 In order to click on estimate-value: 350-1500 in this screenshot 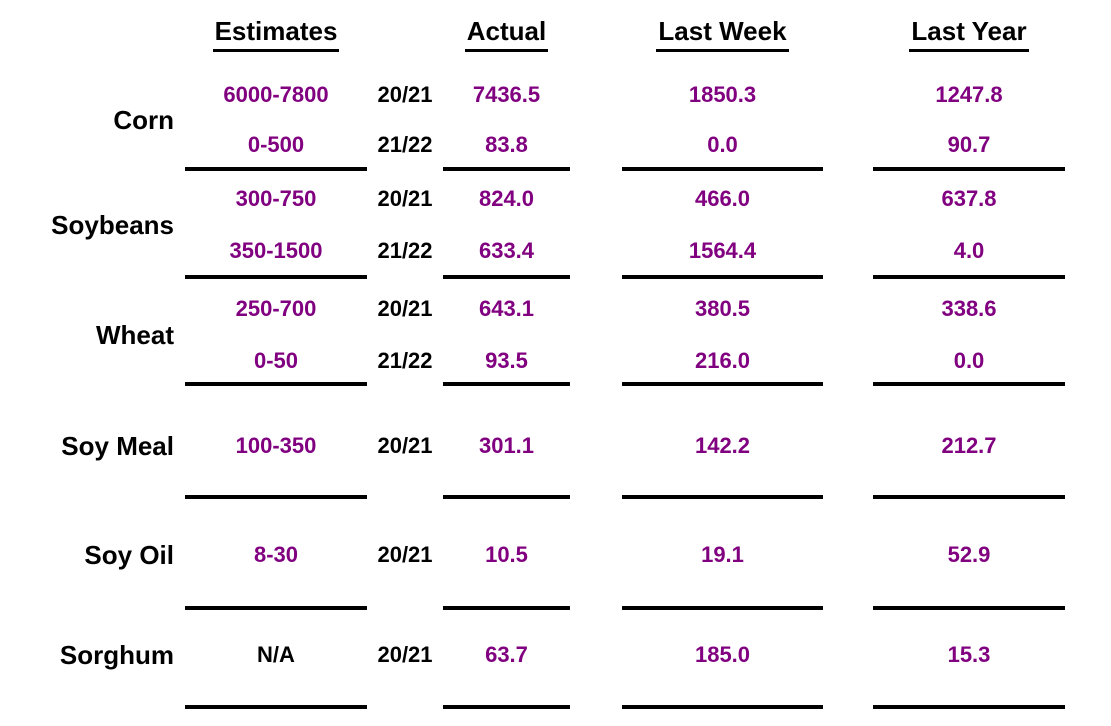, I will do `click(276, 250)`.